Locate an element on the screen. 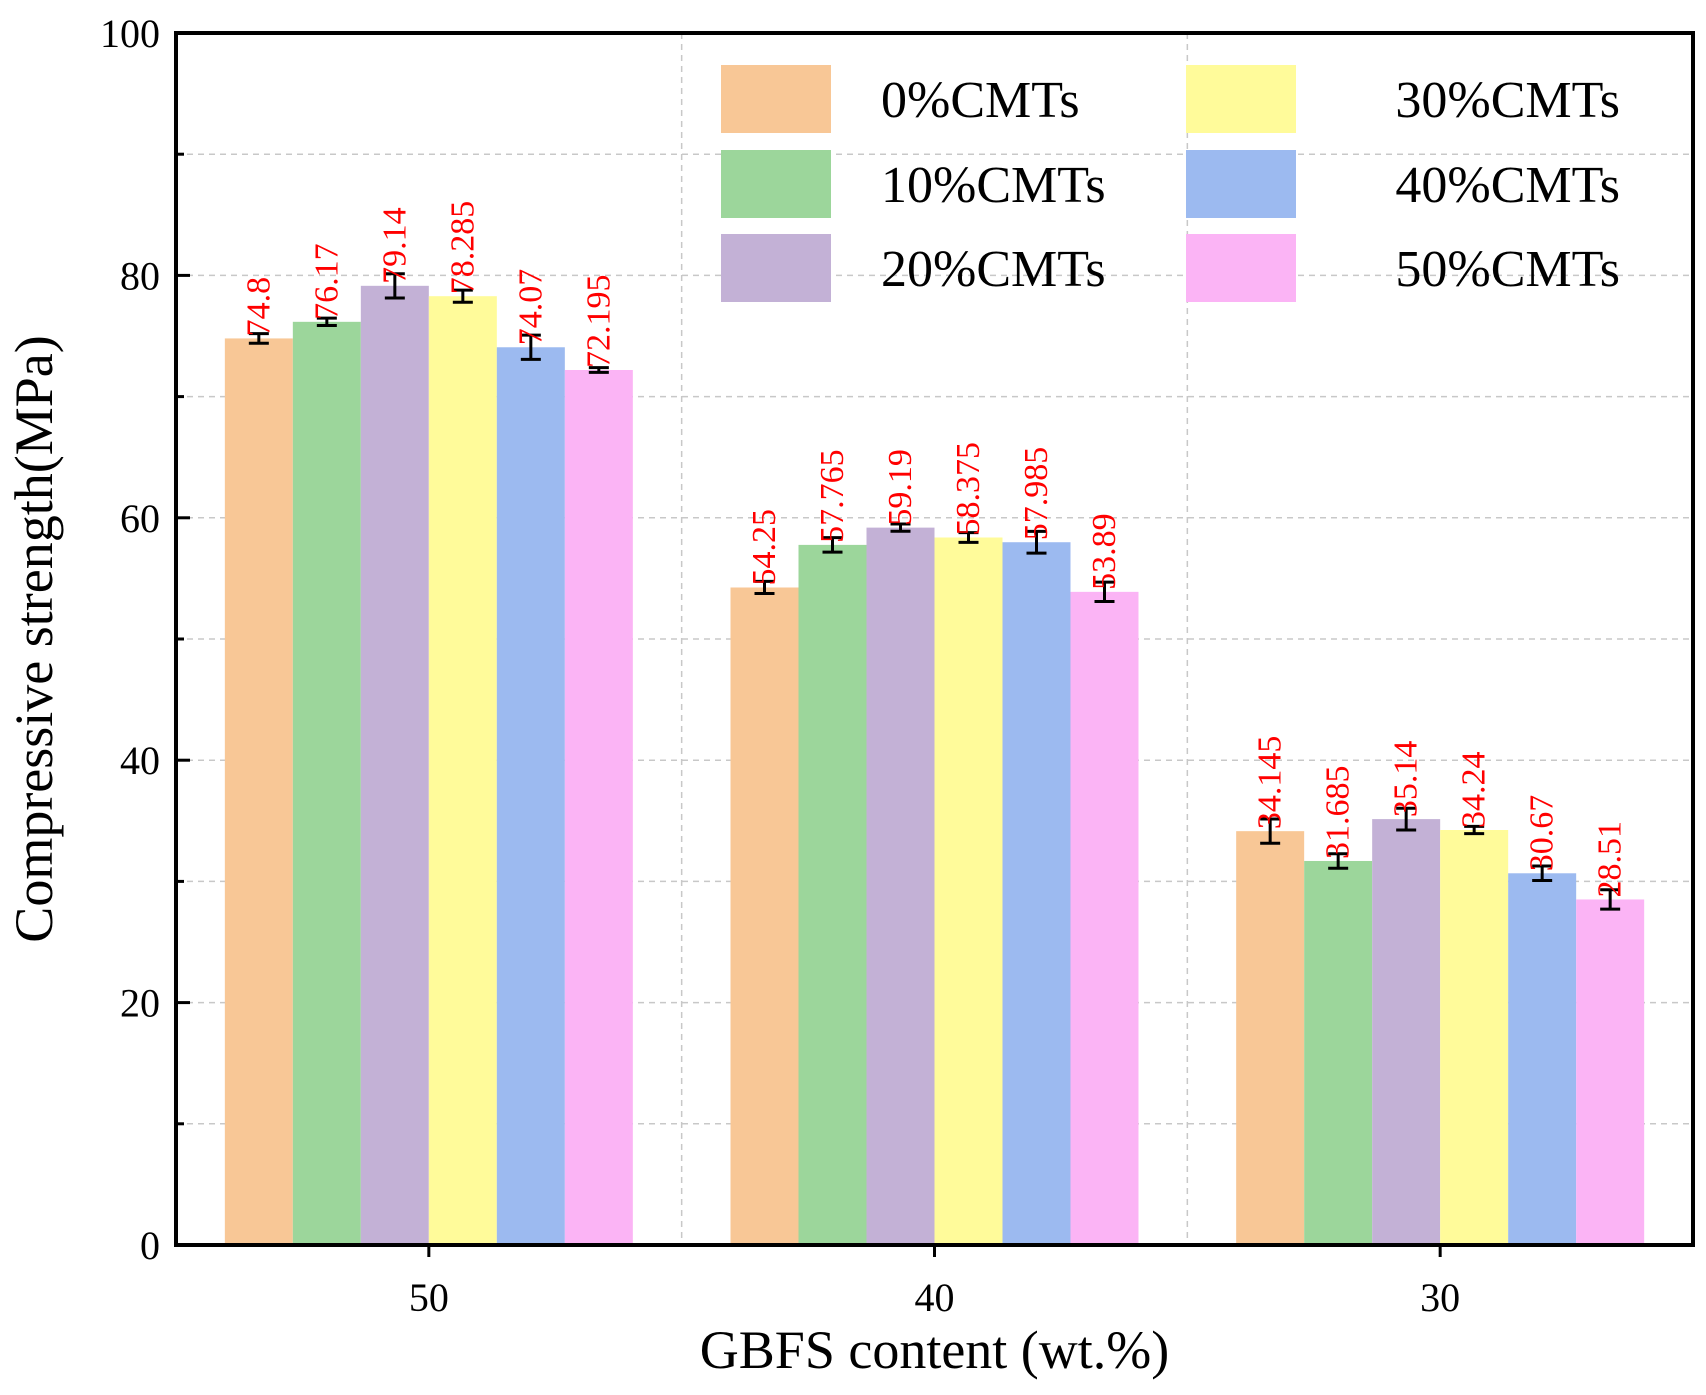 This screenshot has width=1706, height=1395. legend-item: 30%CMTs is located at coordinates (1403, 99).